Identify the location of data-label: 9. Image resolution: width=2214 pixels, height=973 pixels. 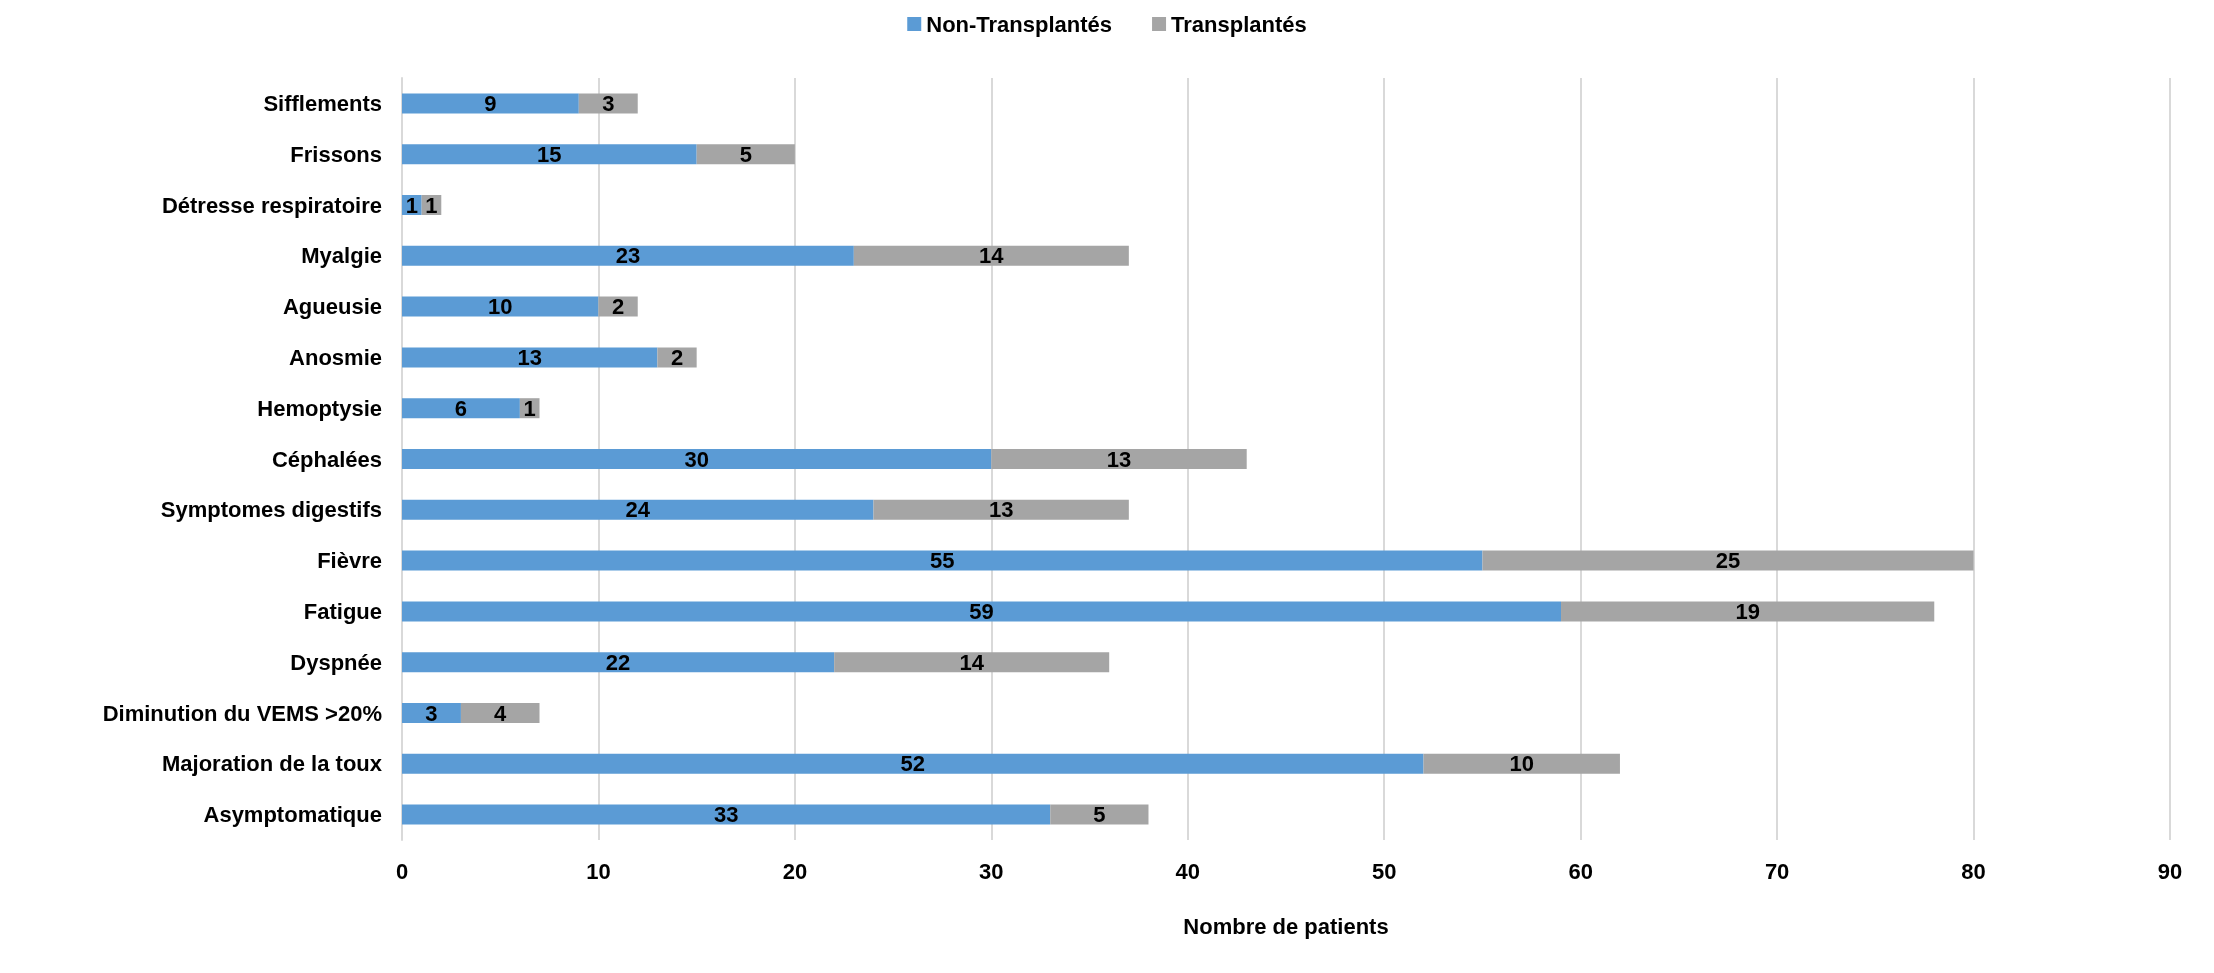
(490, 103).